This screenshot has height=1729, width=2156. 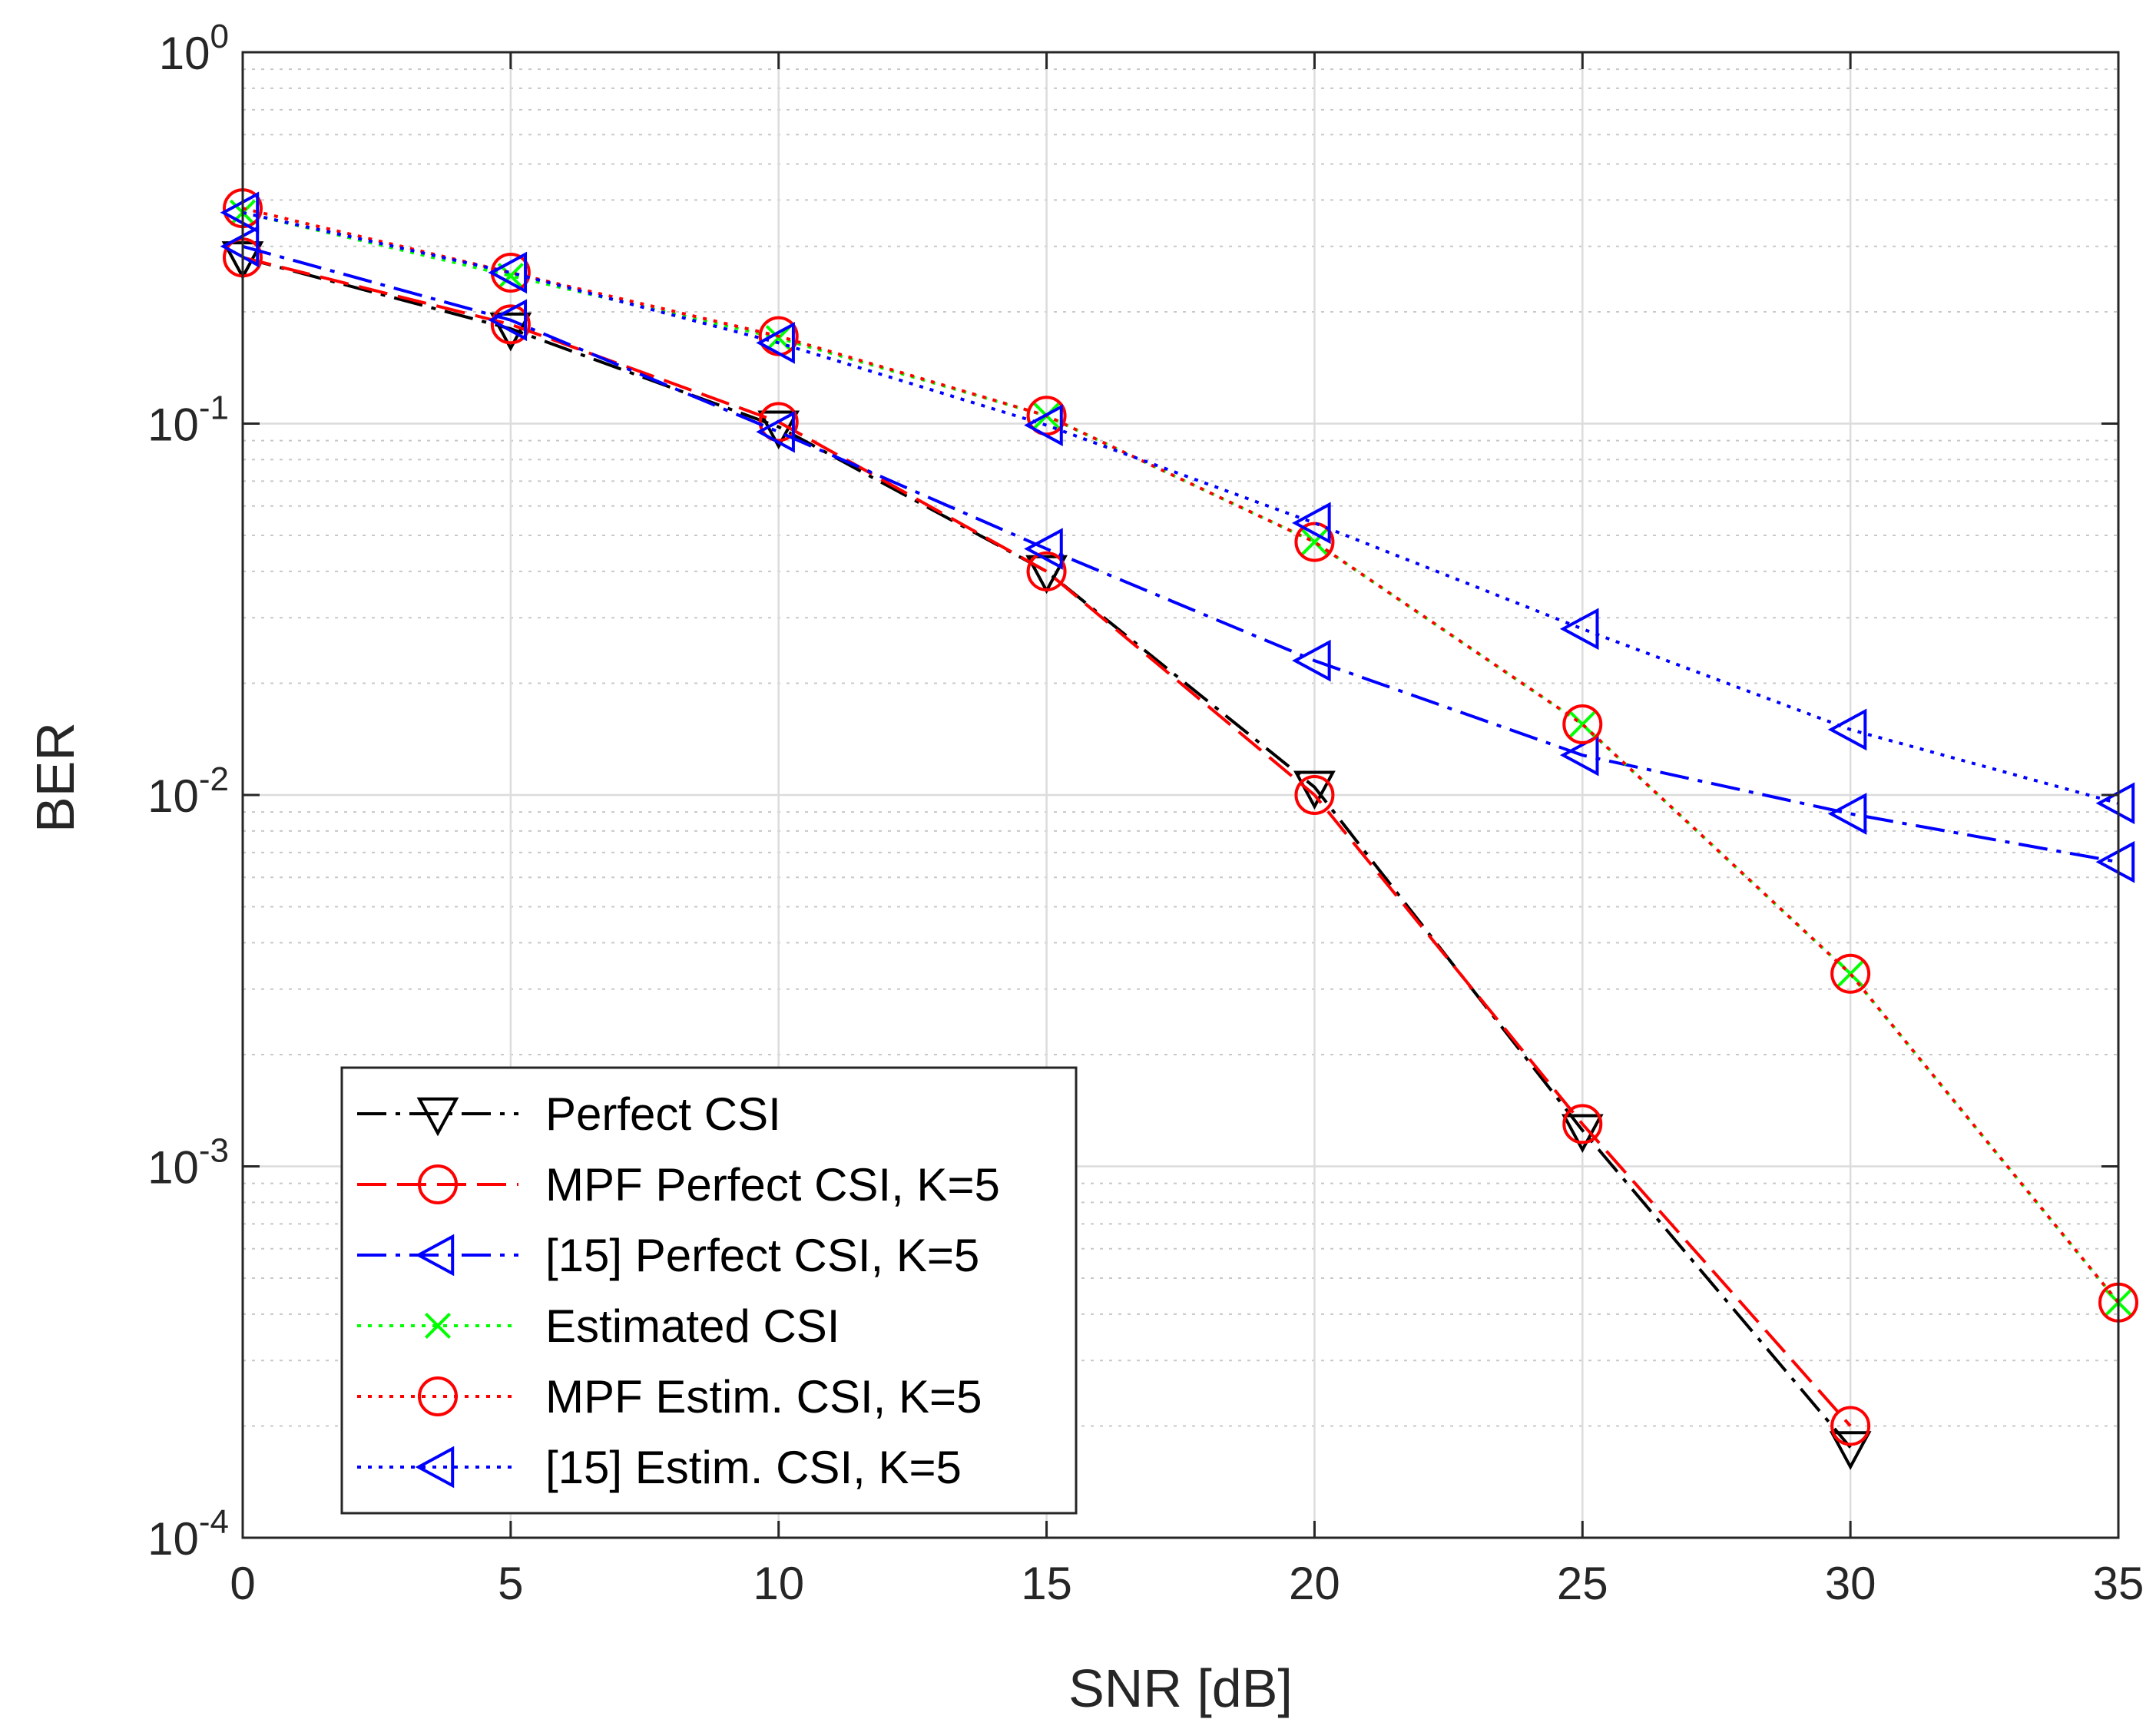 I want to click on y-tick-label: 10⁻⁴, so click(x=188, y=1534).